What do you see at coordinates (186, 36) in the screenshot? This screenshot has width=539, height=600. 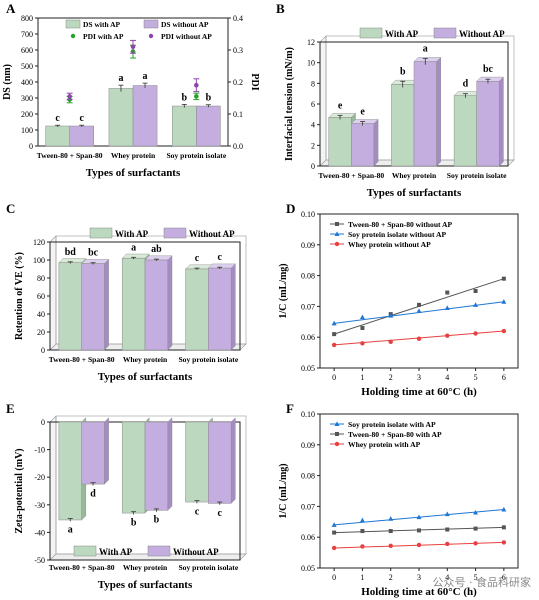 I see `legend-label: PDI without AP` at bounding box center [186, 36].